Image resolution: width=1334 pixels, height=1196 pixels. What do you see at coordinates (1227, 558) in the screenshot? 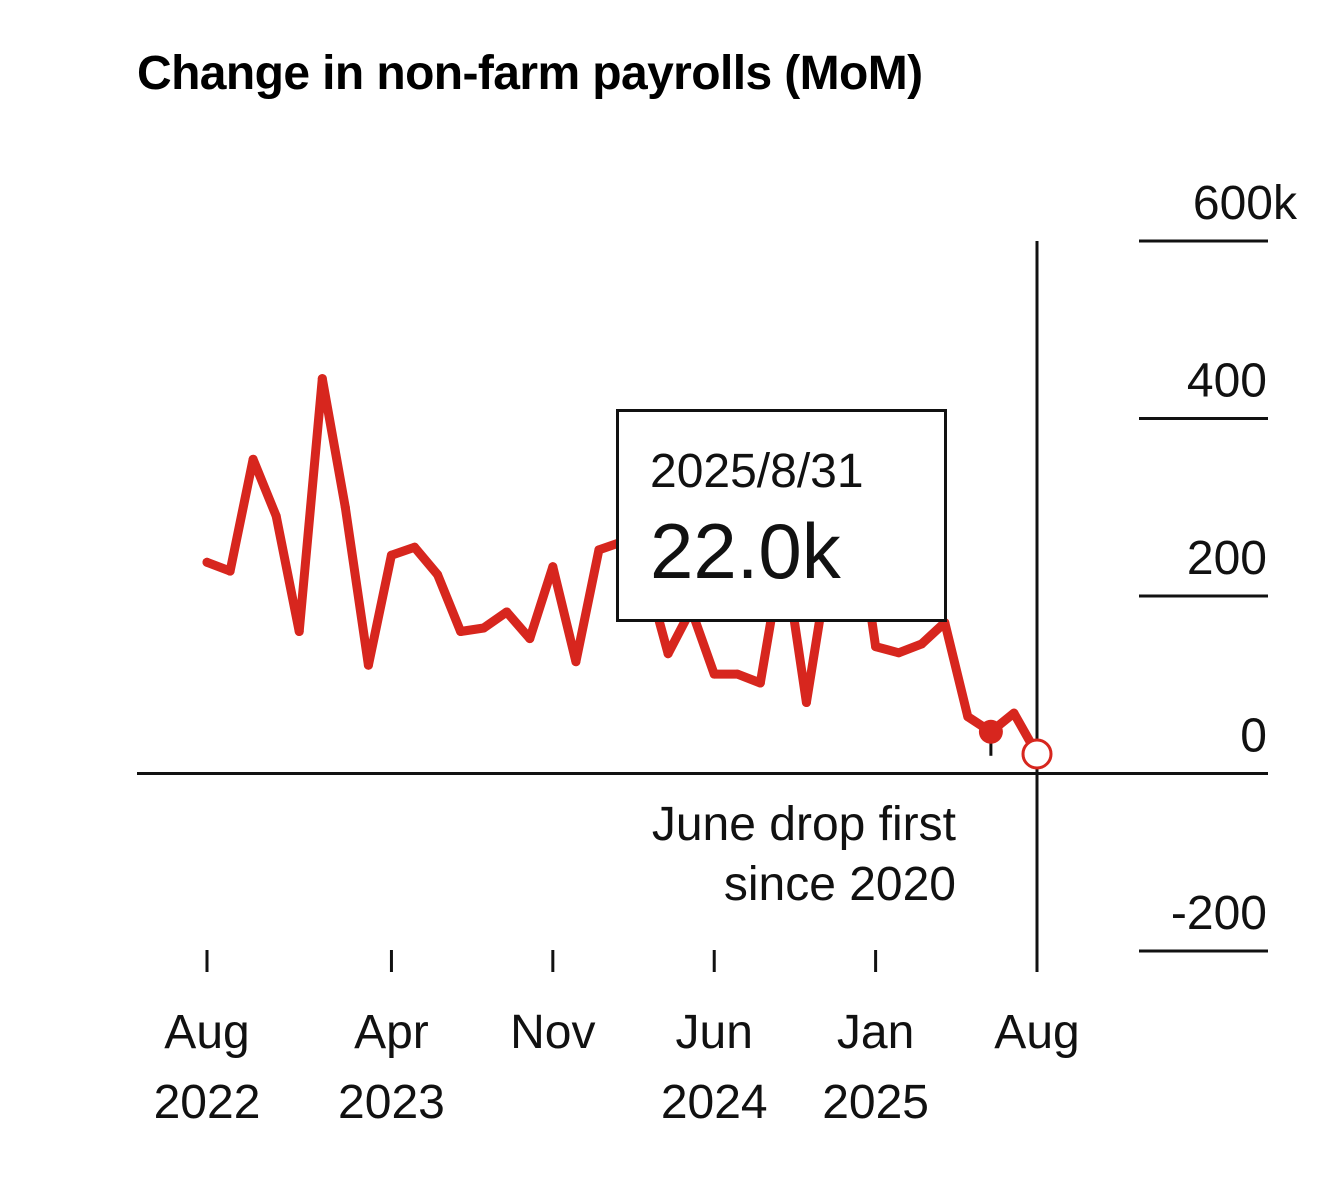
I see `y-tick-label: 200` at bounding box center [1227, 558].